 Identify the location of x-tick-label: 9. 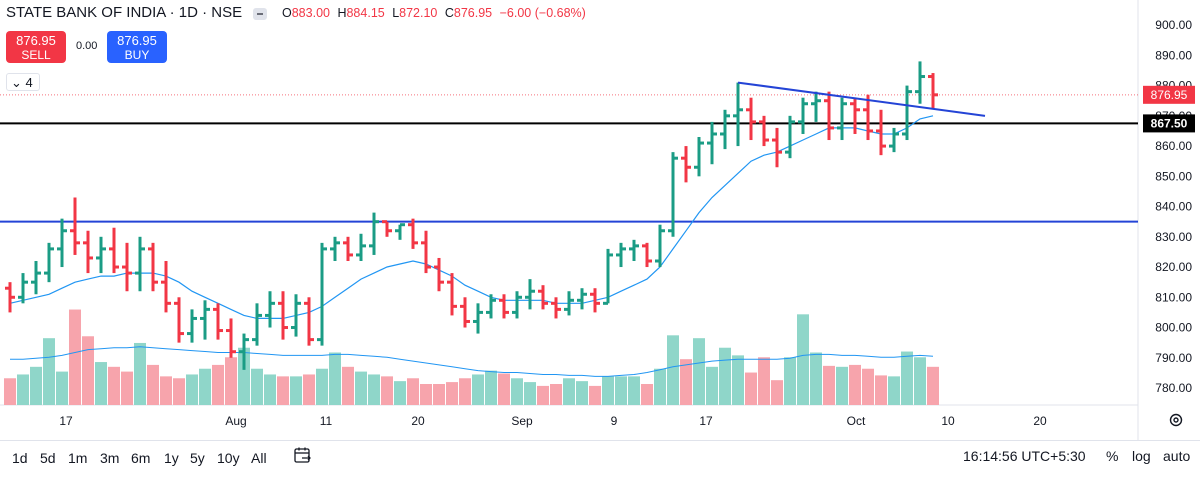
(614, 421).